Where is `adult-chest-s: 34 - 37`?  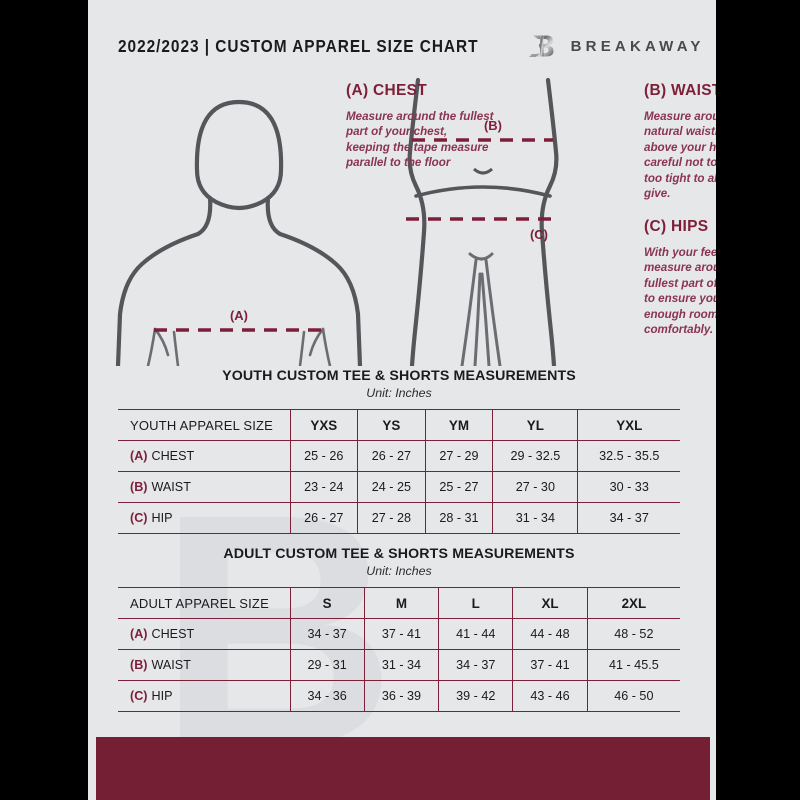 adult-chest-s: 34 - 37 is located at coordinates (327, 634).